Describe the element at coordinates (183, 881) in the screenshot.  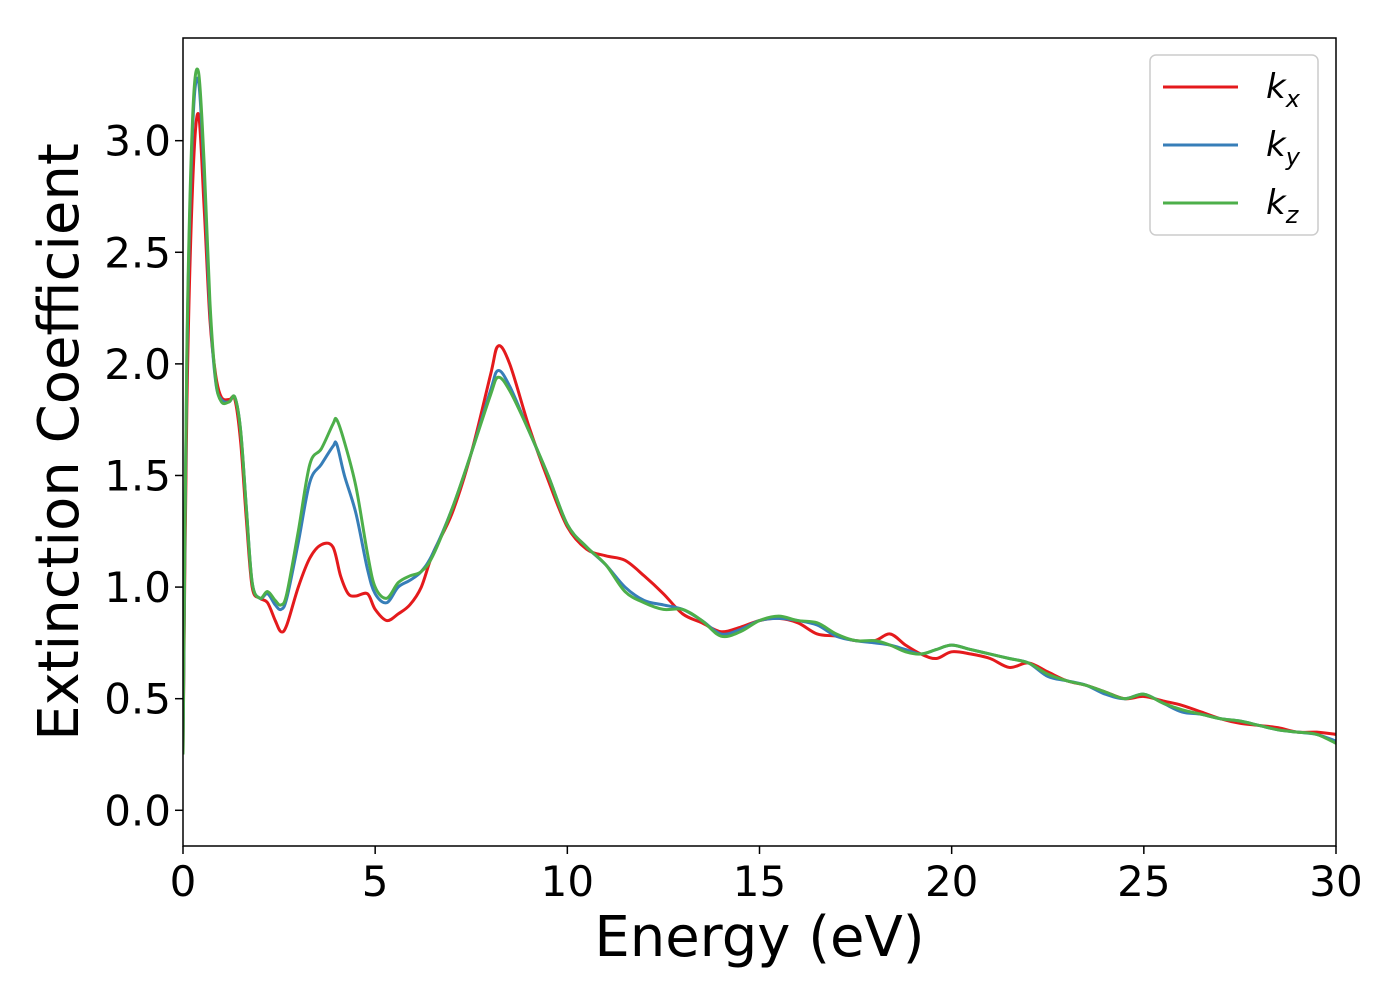
I see `x-tick-label: 0` at that location.